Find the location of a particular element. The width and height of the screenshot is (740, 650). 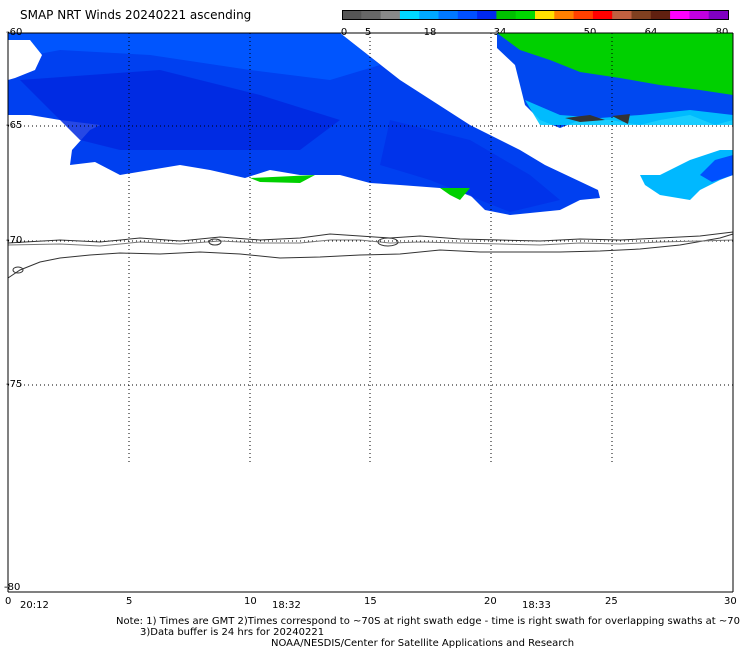

lon-label-10: 10 is located at coordinates (250, 601).